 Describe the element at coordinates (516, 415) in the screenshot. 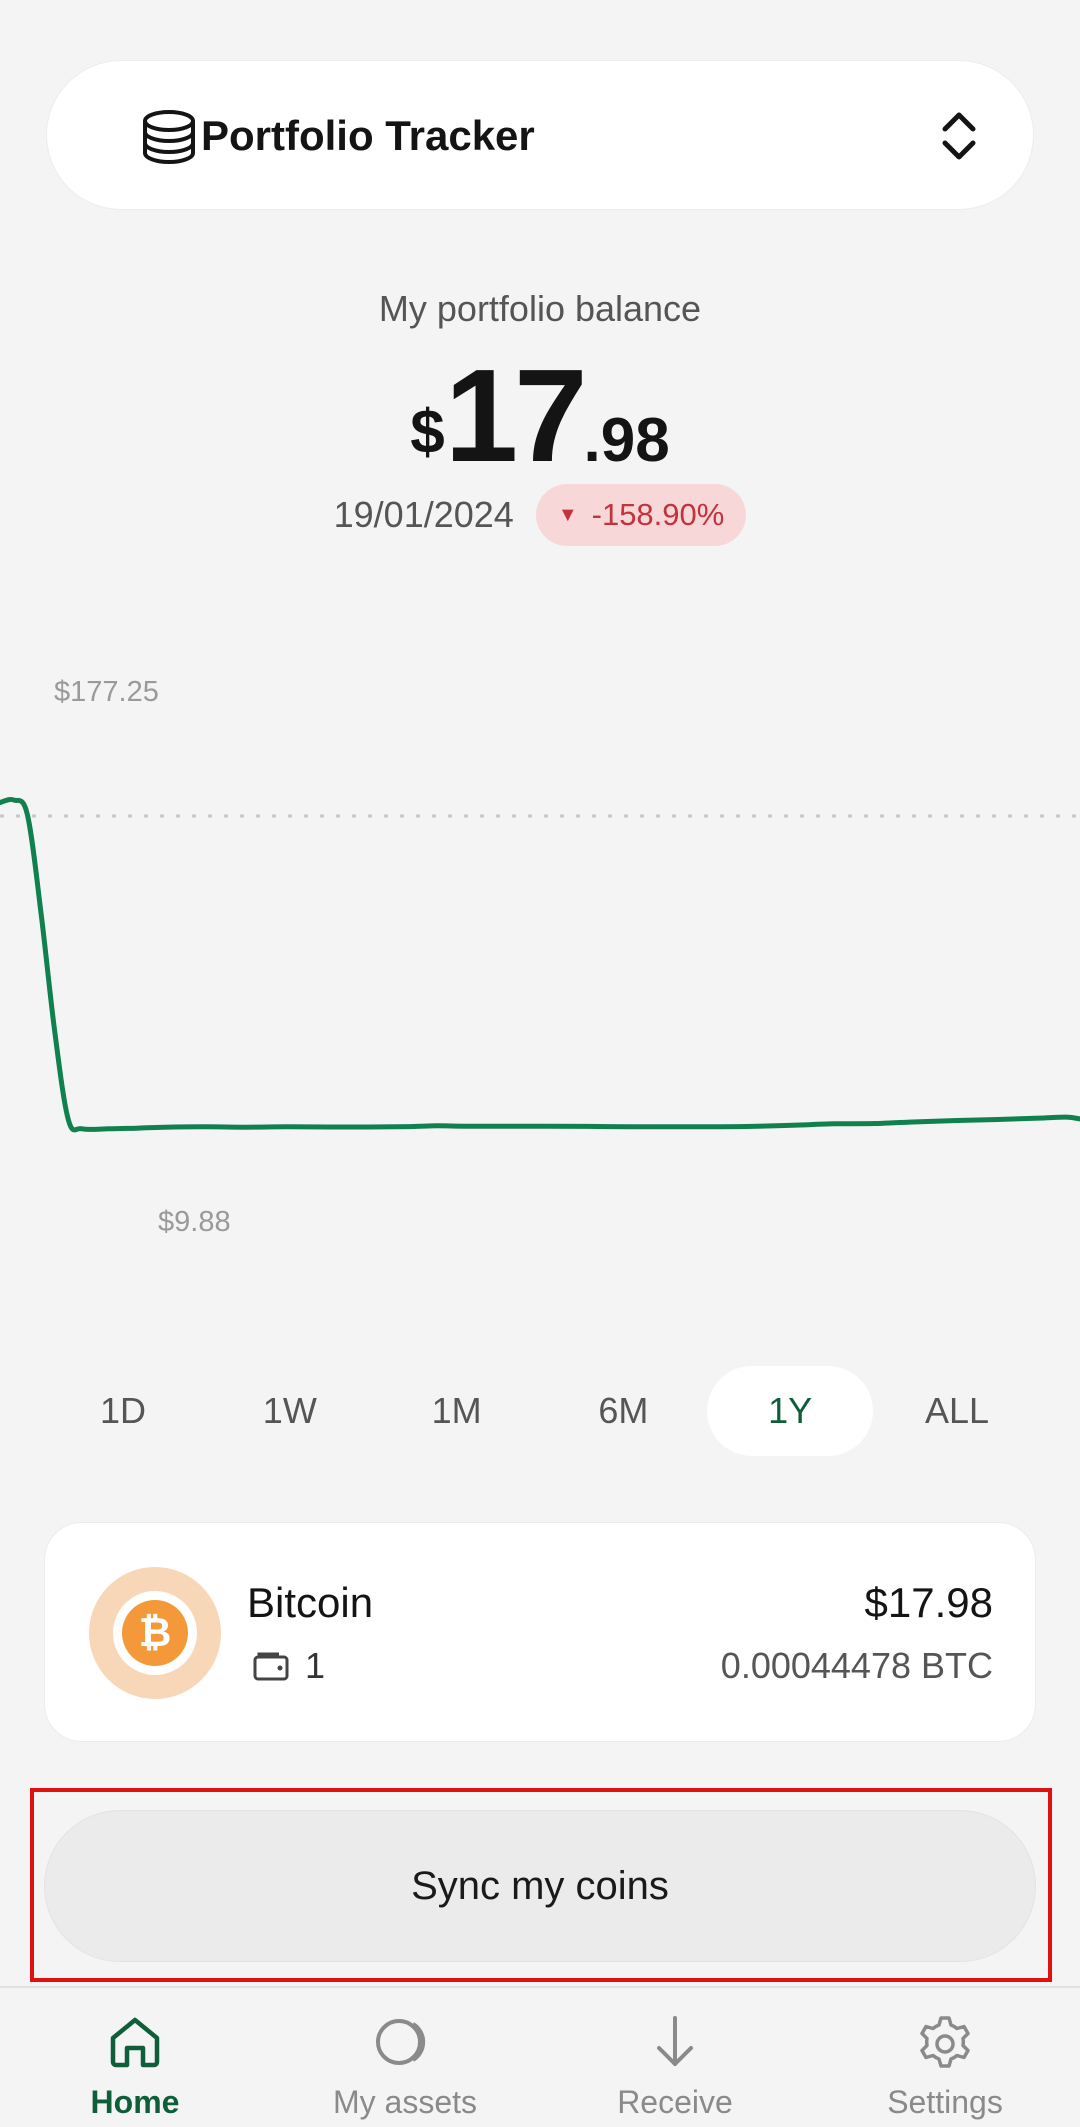

I see `balance-integer: 17` at that location.